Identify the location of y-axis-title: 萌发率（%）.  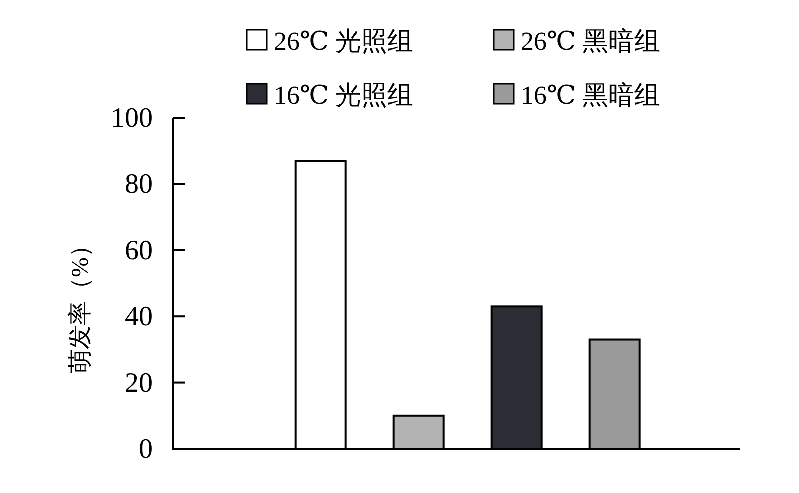
(80, 304).